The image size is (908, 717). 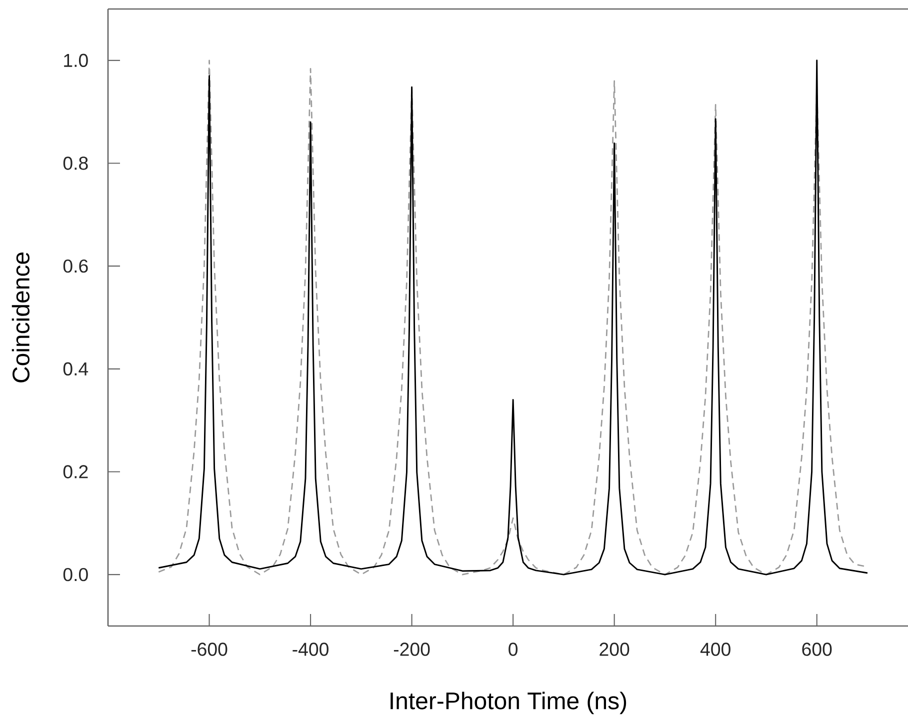 I want to click on y-tick-label: 0.4, so click(x=75, y=369).